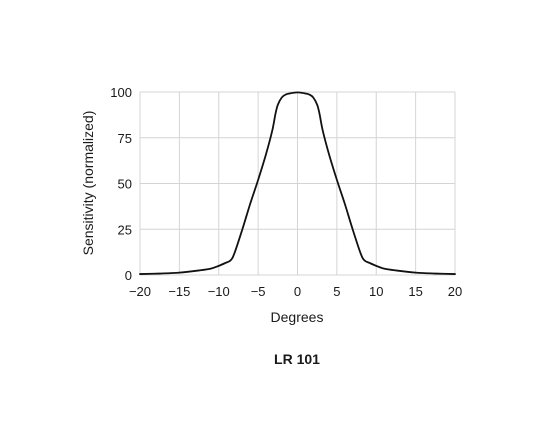 The width and height of the screenshot is (550, 430). I want to click on x-tick-label: −10, so click(219, 291).